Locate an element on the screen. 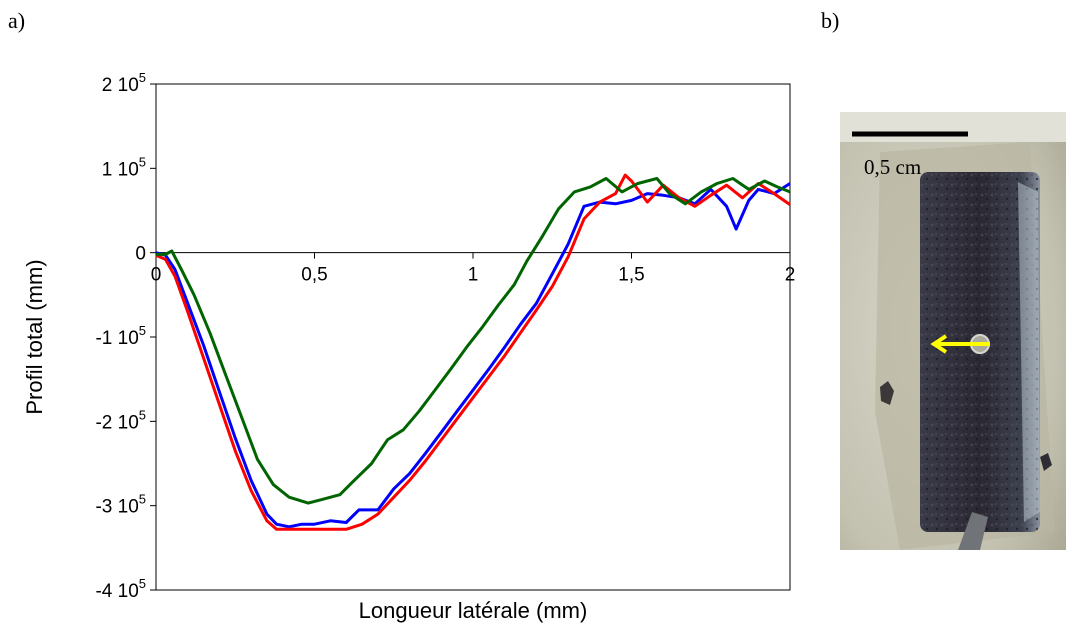 This screenshot has height=630, width=1084. x-tick-label: 1,5 is located at coordinates (631, 275).